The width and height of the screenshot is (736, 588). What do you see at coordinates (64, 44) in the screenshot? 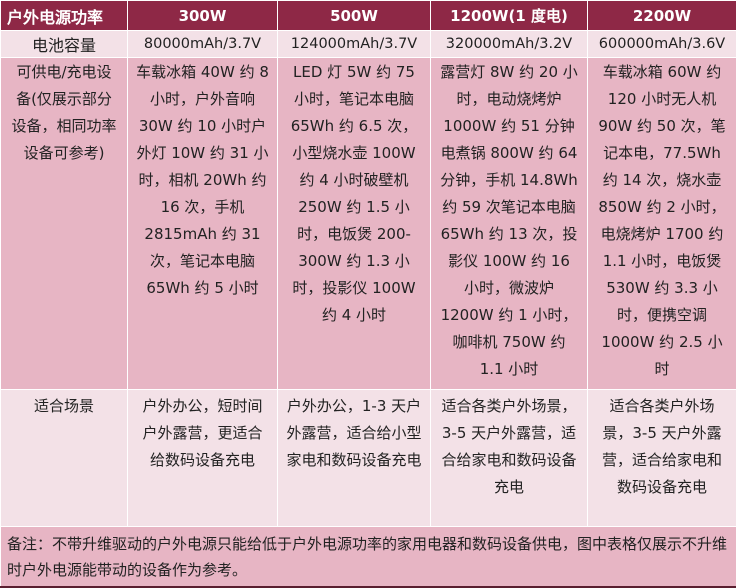
I see `row-label: 电池容量` at bounding box center [64, 44].